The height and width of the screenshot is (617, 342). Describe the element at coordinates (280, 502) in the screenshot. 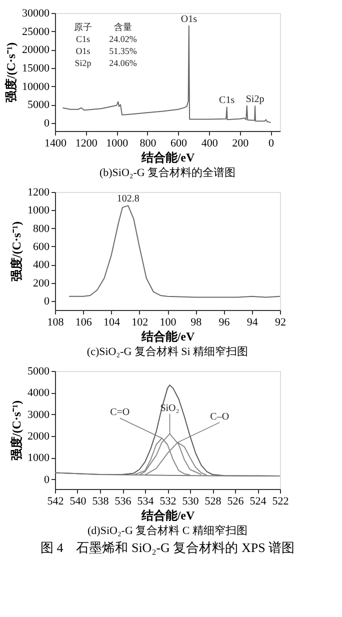

I see `x-tick-label: 522` at that location.